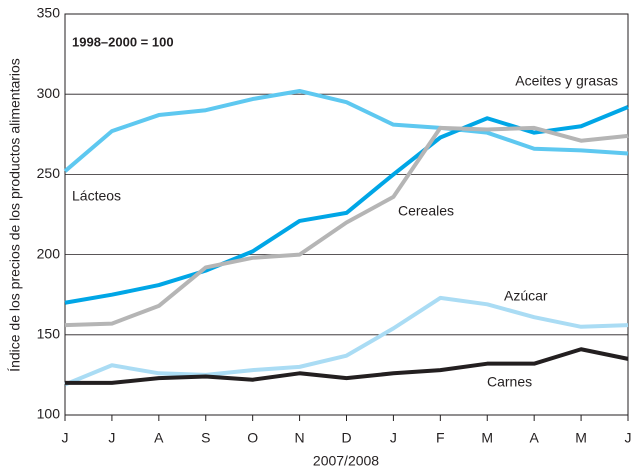 The height and width of the screenshot is (471, 632). I want to click on series-label: Azúcar, so click(526, 296).